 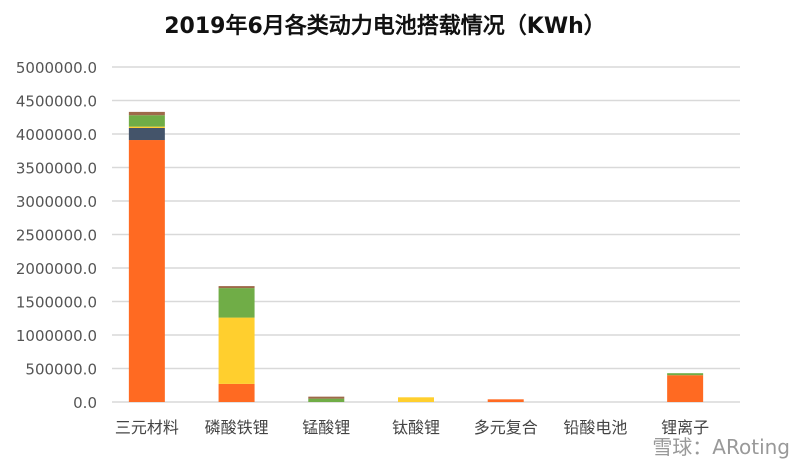 I want to click on x-tick-label: 磷酸铁锂, so click(x=237, y=427).